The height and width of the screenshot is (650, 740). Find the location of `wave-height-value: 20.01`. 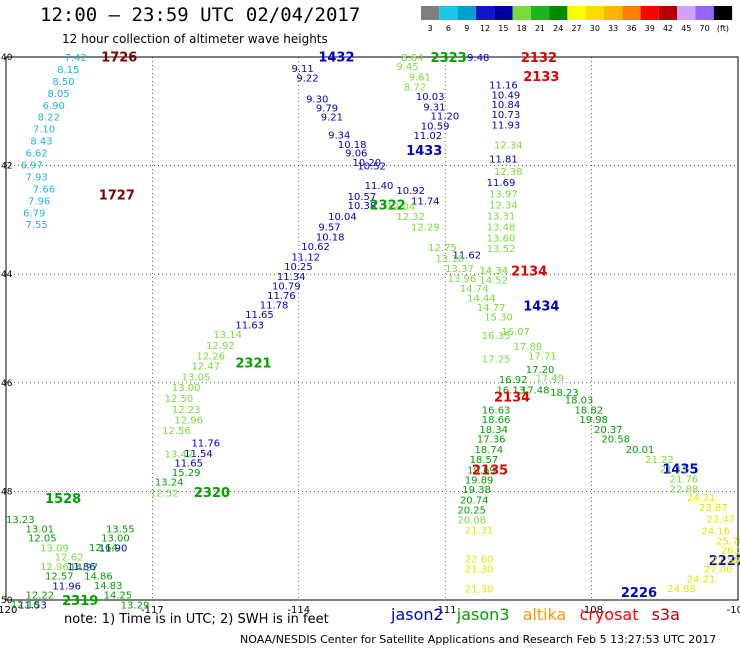

wave-height-value: 20.01 is located at coordinates (640, 450).